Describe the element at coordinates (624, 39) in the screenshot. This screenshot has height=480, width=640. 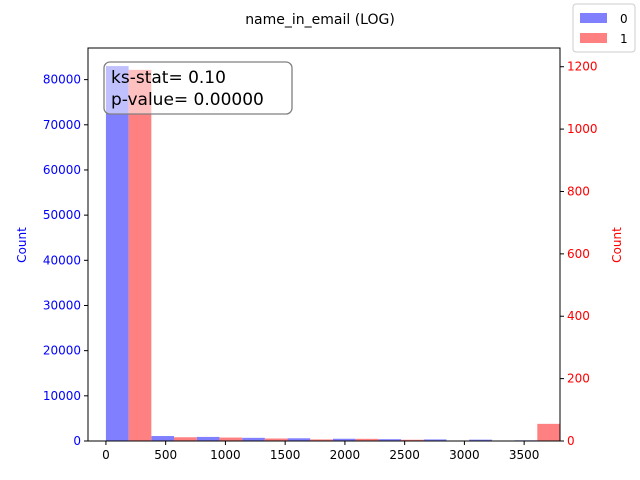
I see `legend-label-1: 1` at that location.